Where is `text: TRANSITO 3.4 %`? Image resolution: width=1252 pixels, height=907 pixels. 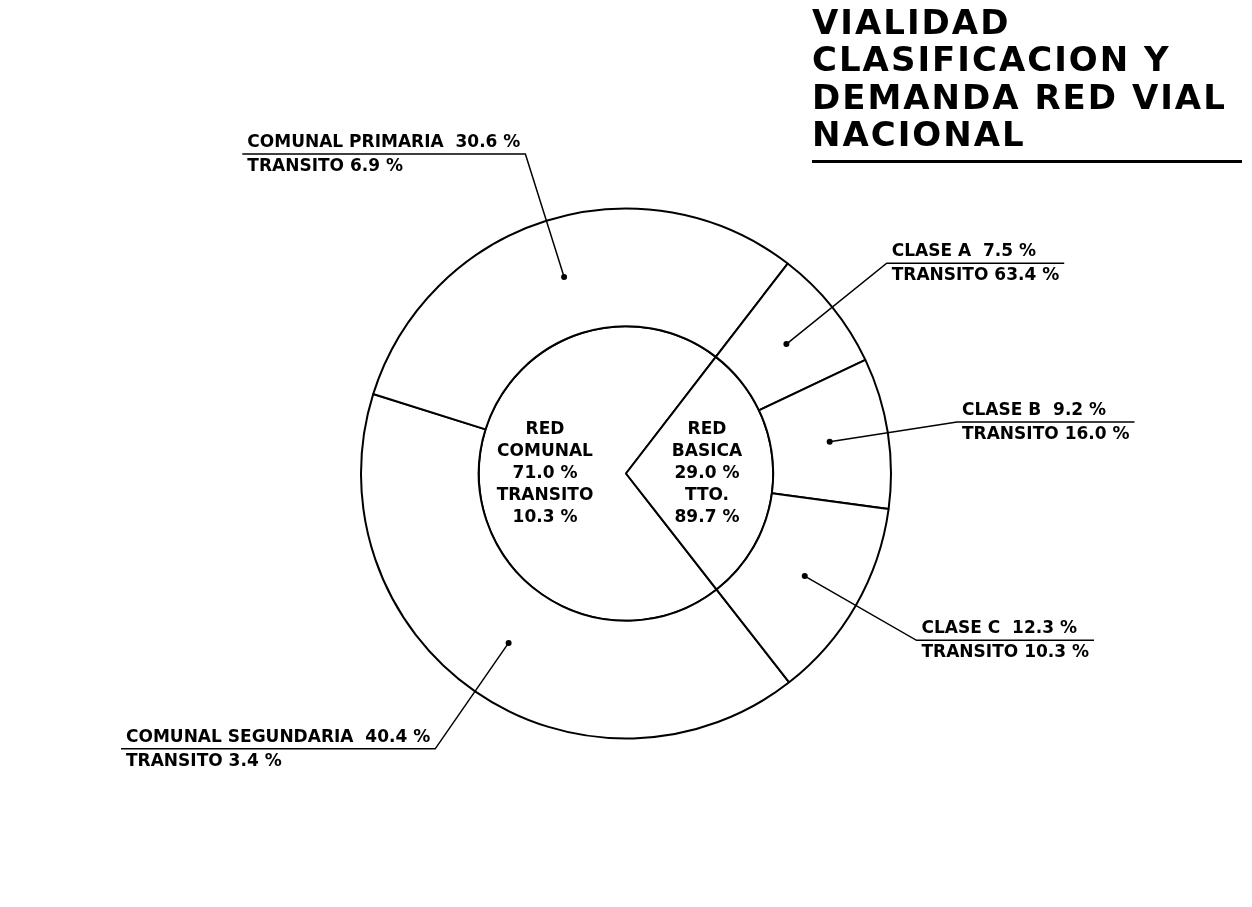
text: TRANSITO 3.4 % is located at coordinates (204, 759).